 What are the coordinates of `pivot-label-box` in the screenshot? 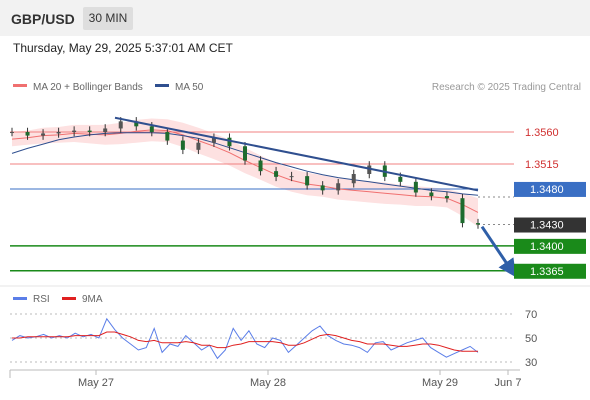 It's located at (550, 189).